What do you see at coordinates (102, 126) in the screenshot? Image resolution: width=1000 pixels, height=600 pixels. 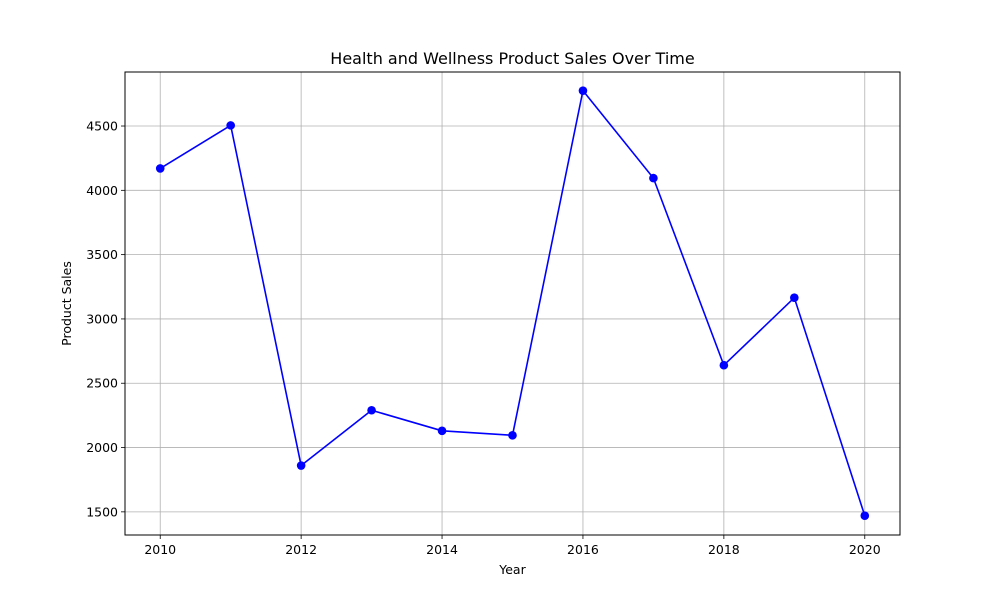 I see `y-tick-label: 4500` at bounding box center [102, 126].